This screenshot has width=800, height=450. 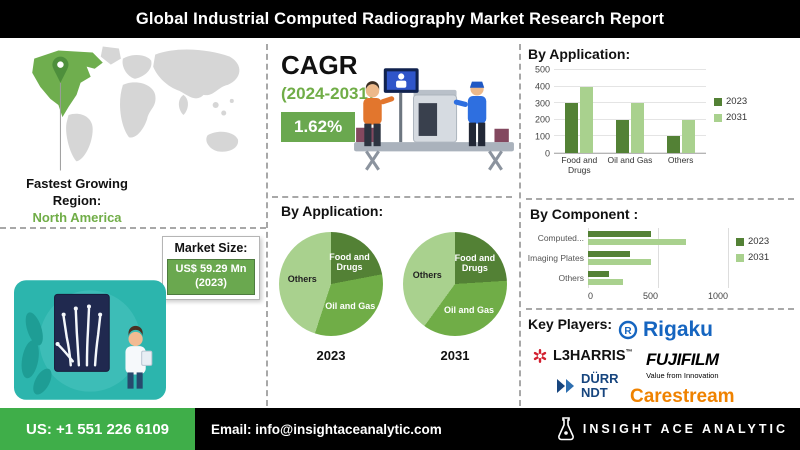 I want to click on application-bar-title: By Application:, so click(x=579, y=54).